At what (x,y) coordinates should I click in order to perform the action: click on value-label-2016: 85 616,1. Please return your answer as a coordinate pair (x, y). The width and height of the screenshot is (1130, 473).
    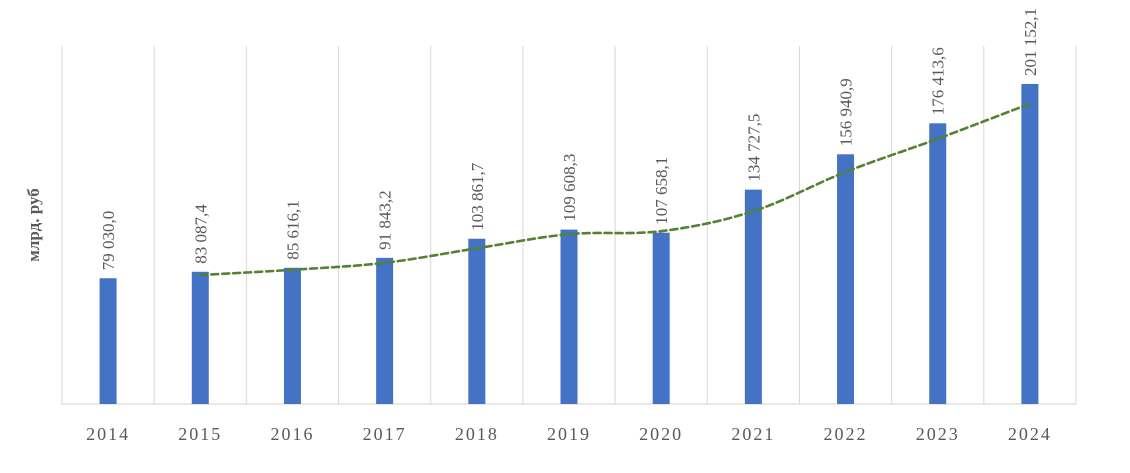
    Looking at the image, I should click on (292, 230).